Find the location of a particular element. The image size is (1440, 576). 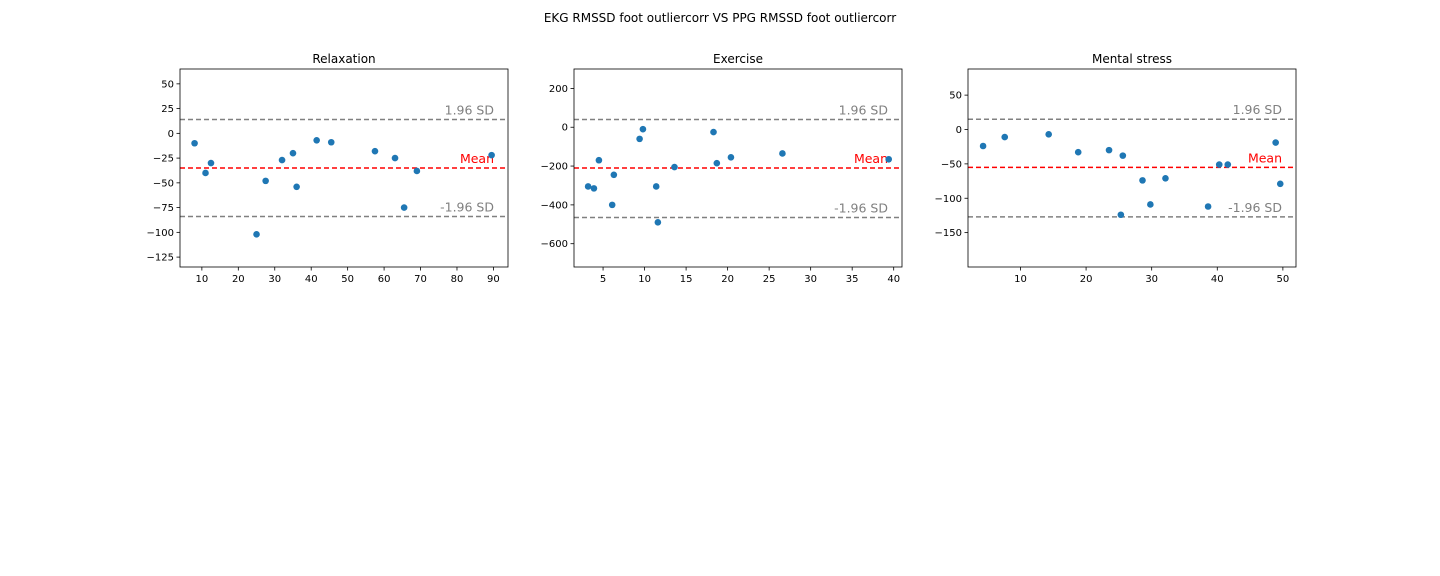

y-tick-label: 25 is located at coordinates (167, 109).